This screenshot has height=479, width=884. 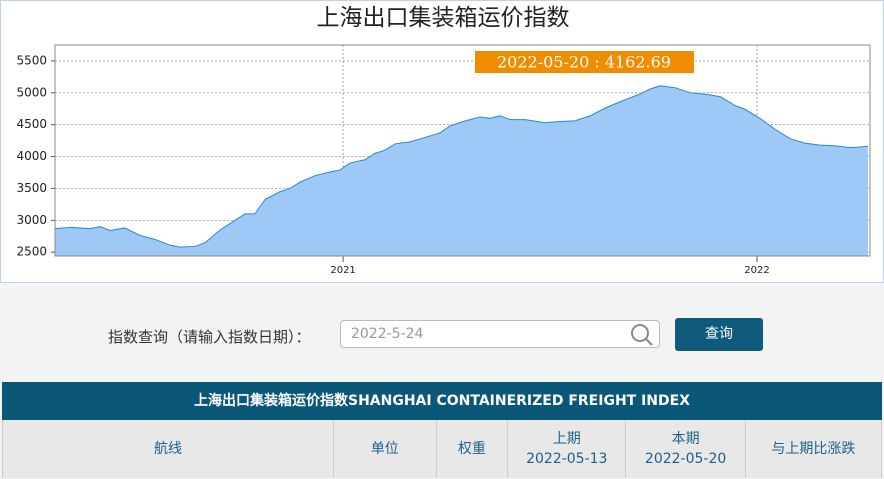 What do you see at coordinates (31, 60) in the screenshot?
I see `y-tick-label: 5500` at bounding box center [31, 60].